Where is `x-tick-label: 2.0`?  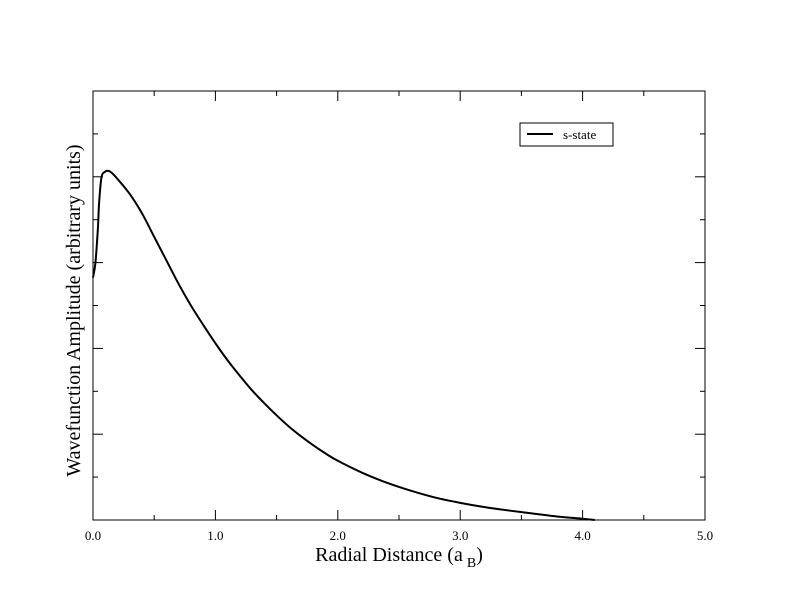 x-tick-label: 2.0 is located at coordinates (338, 535).